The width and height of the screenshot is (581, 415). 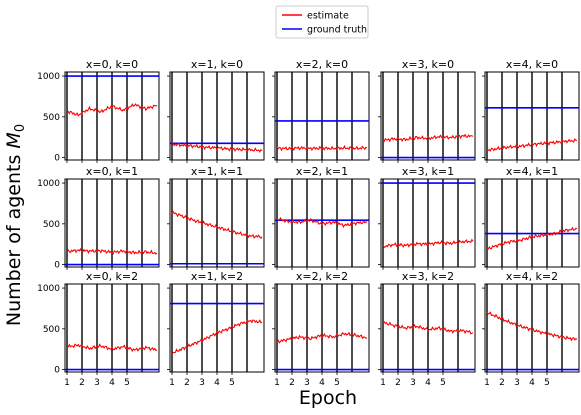 I want to click on y-axis-label-words: Number of agents, so click(x=14, y=241).